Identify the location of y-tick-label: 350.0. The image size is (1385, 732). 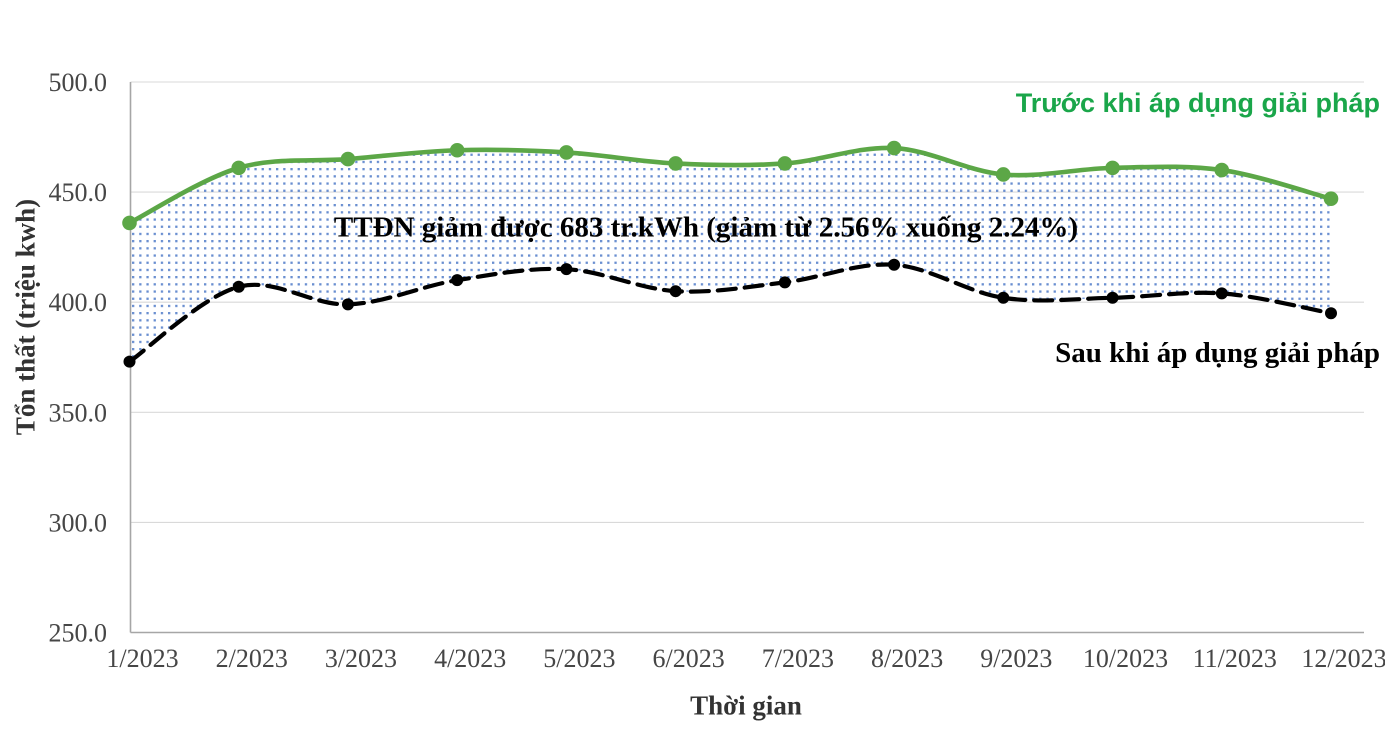
(78, 412).